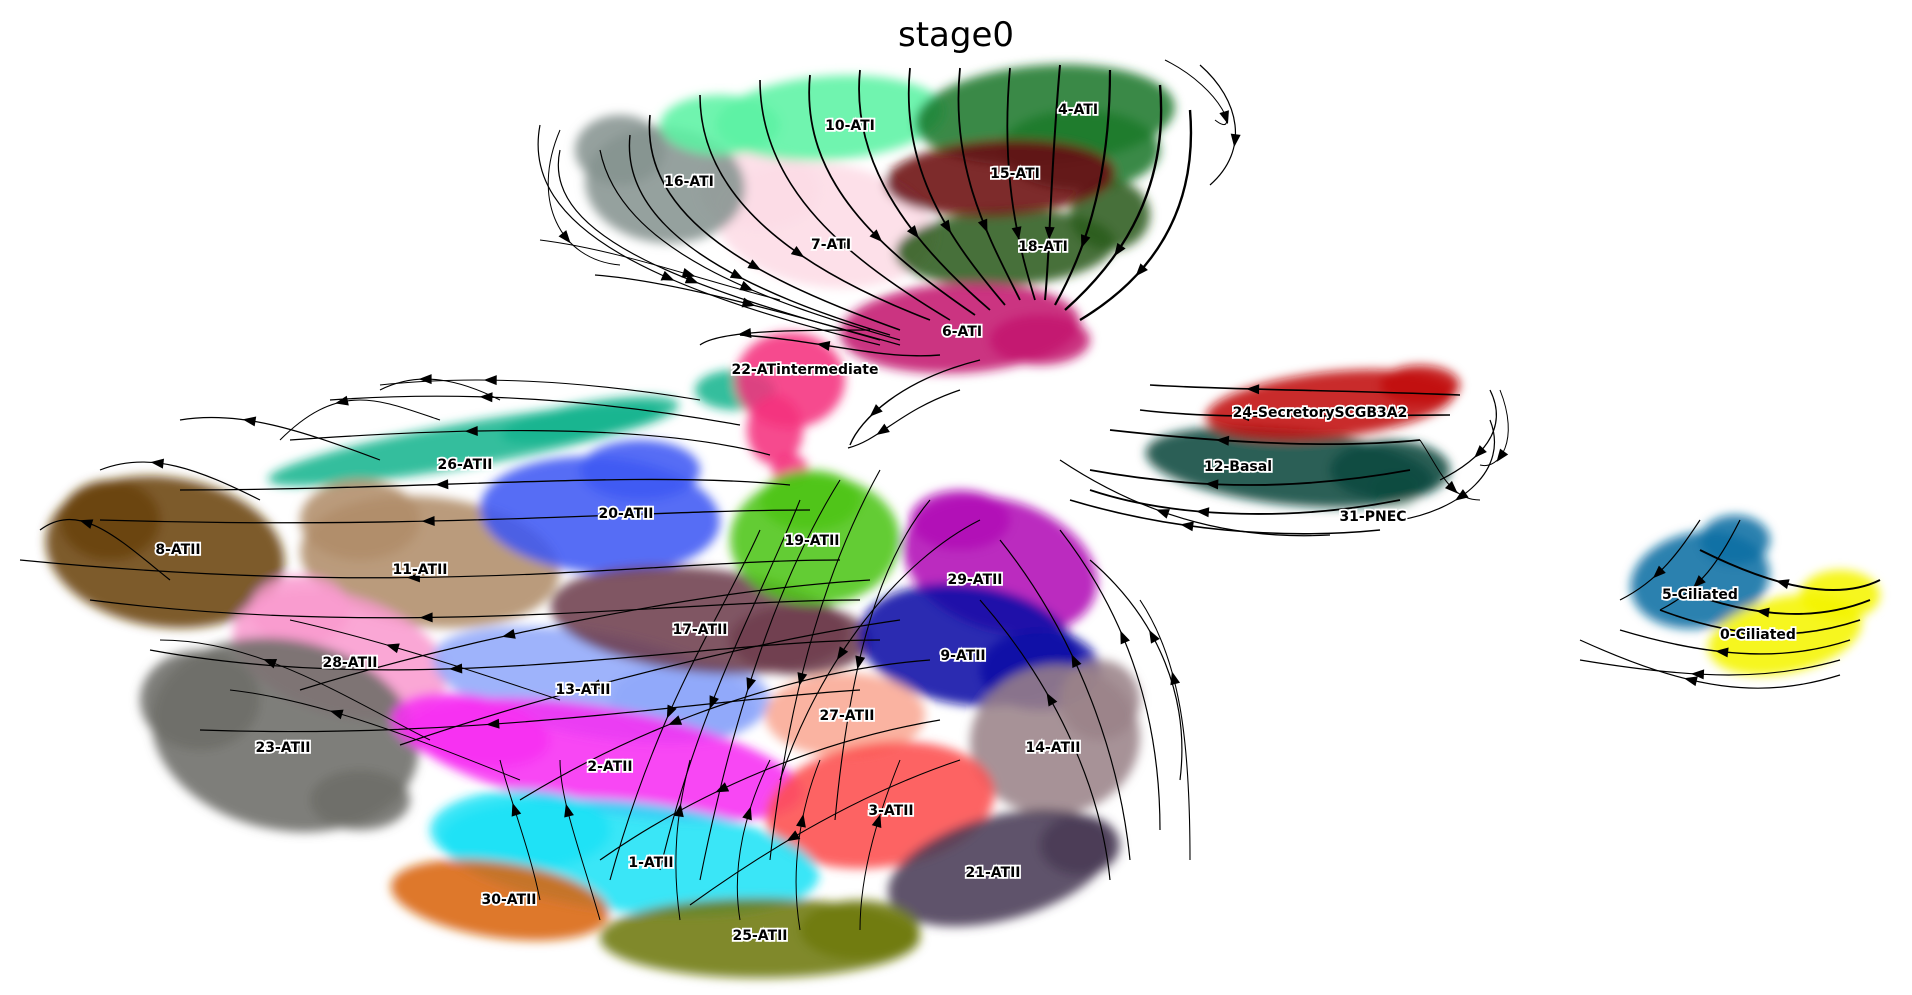  What do you see at coordinates (625, 514) in the screenshot?
I see `cluster-label-20-atii: 20-ATII` at bounding box center [625, 514].